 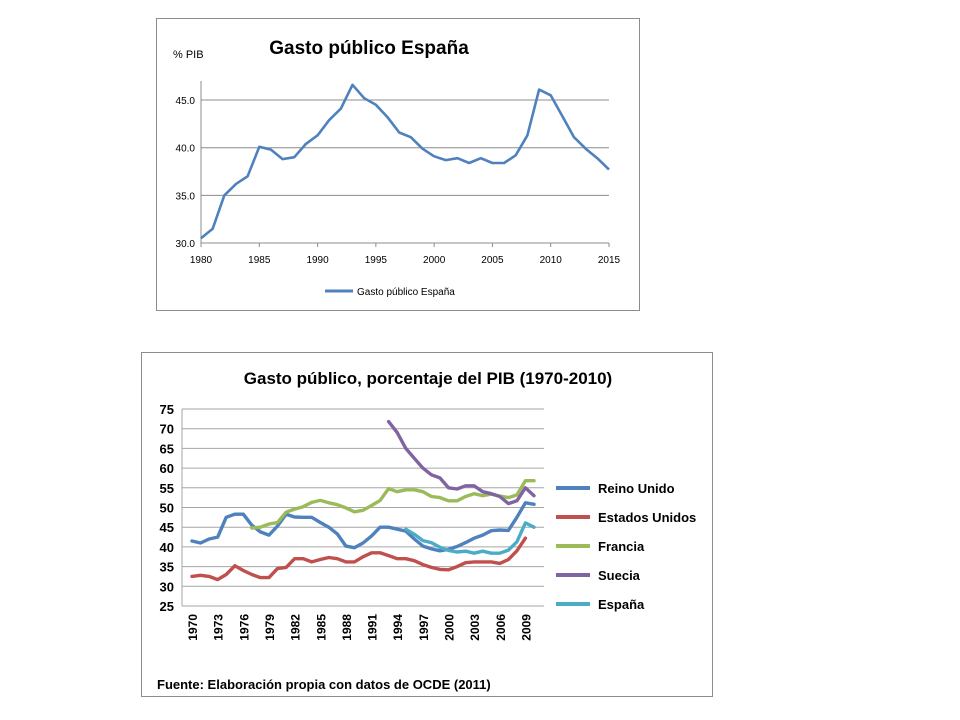 I want to click on chart-1-y-axis-label: % PIB, so click(x=188, y=55).